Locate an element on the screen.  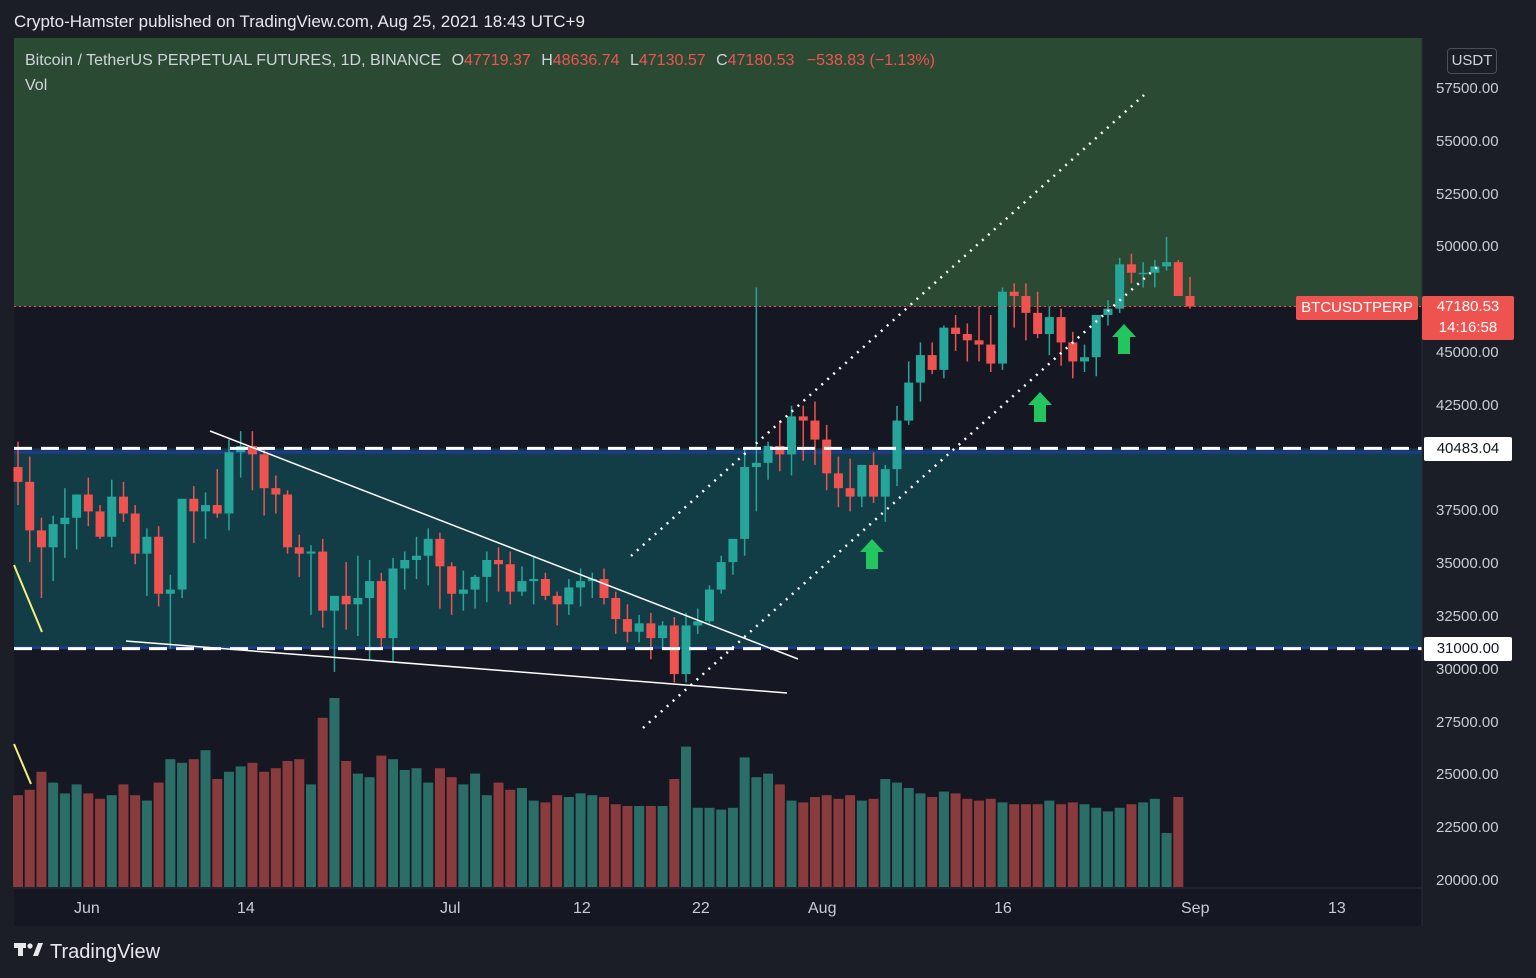
bar-countdown: 14:16:58 is located at coordinates (1468, 327).